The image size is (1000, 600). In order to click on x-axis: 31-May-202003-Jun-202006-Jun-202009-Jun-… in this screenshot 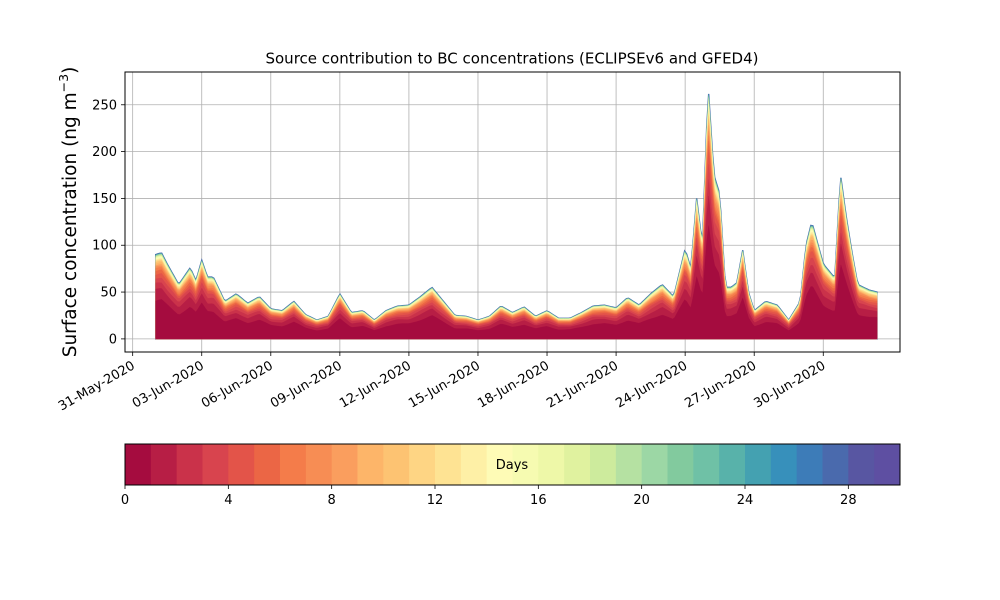, I will do `click(442, 383)`.